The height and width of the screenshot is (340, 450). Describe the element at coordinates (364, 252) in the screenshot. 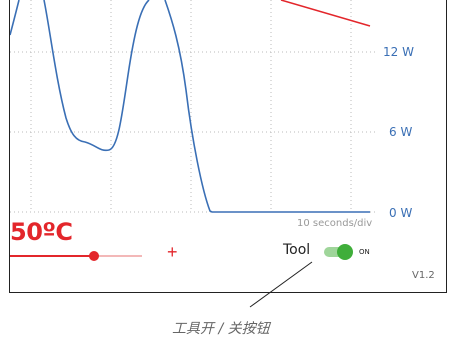

I see `toggle-state-label: ON` at that location.